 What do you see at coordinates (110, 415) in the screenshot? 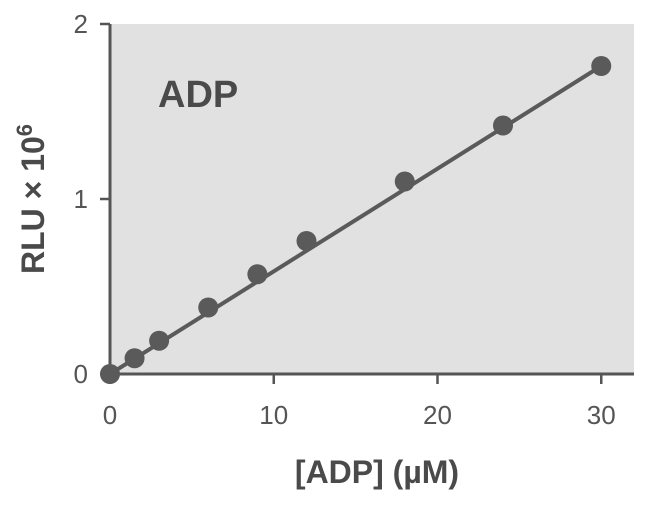
I see `x-tick-label: 0` at bounding box center [110, 415].